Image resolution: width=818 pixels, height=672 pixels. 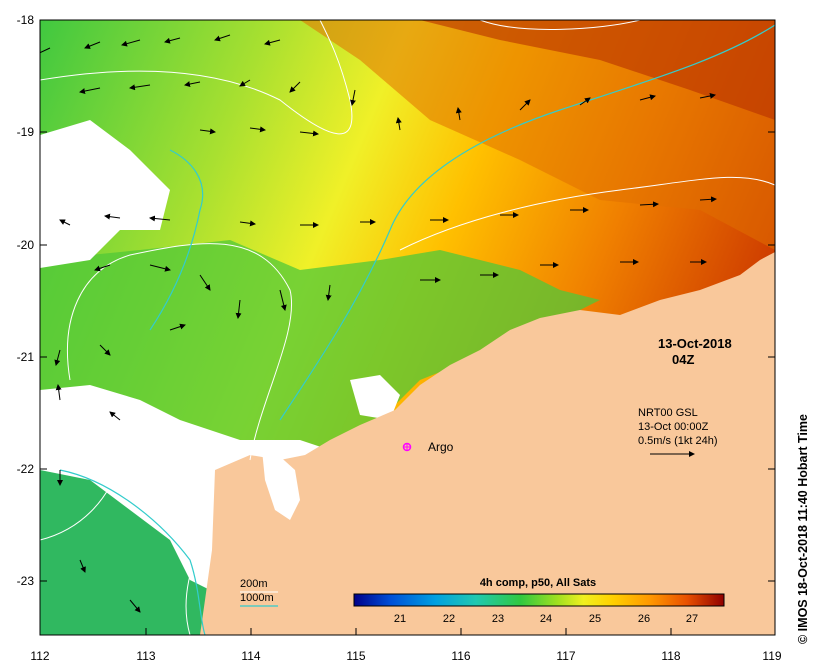 I want to click on time-label: 04Z, so click(x=683, y=359).